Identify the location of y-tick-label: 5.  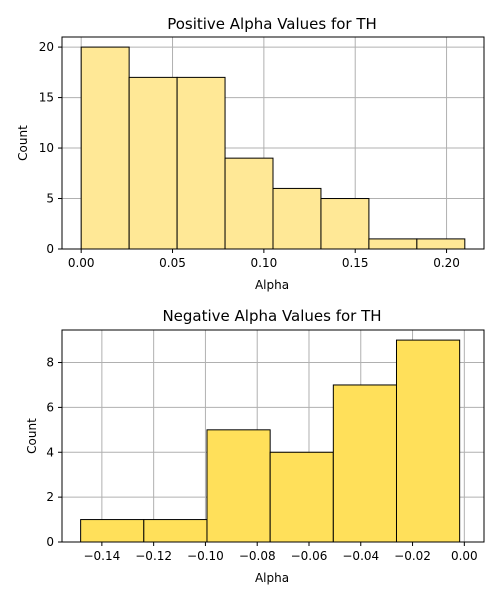
(50, 199).